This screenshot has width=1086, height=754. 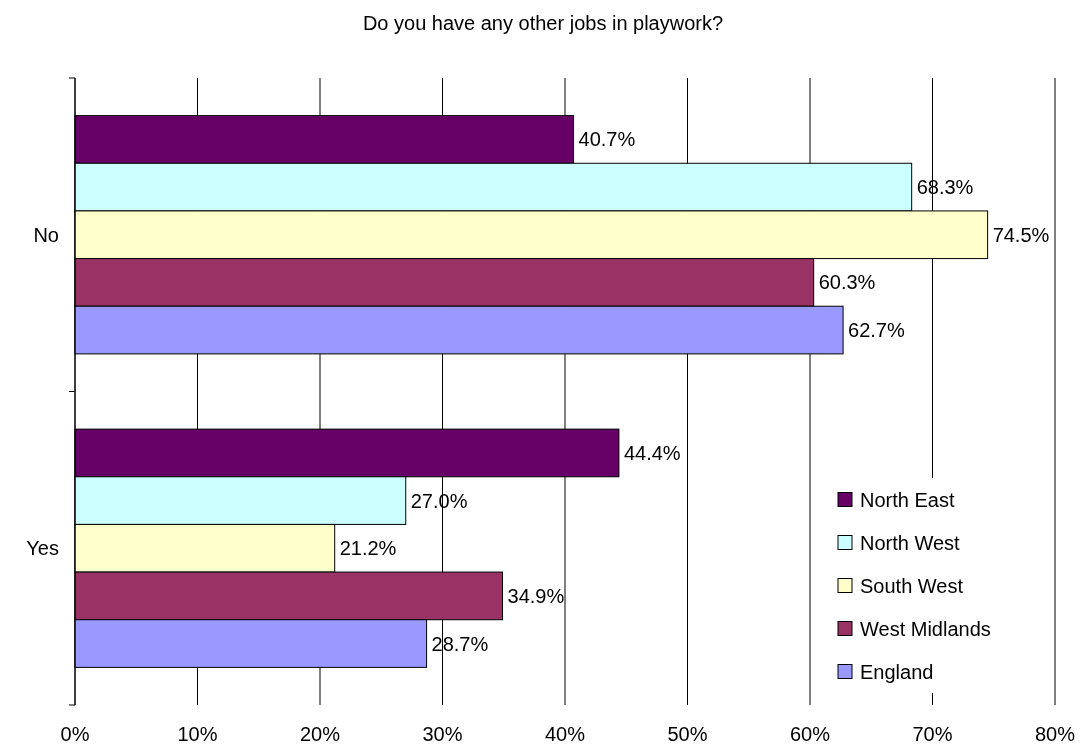 What do you see at coordinates (197, 734) in the screenshot?
I see `x-tick-label: 10%` at bounding box center [197, 734].